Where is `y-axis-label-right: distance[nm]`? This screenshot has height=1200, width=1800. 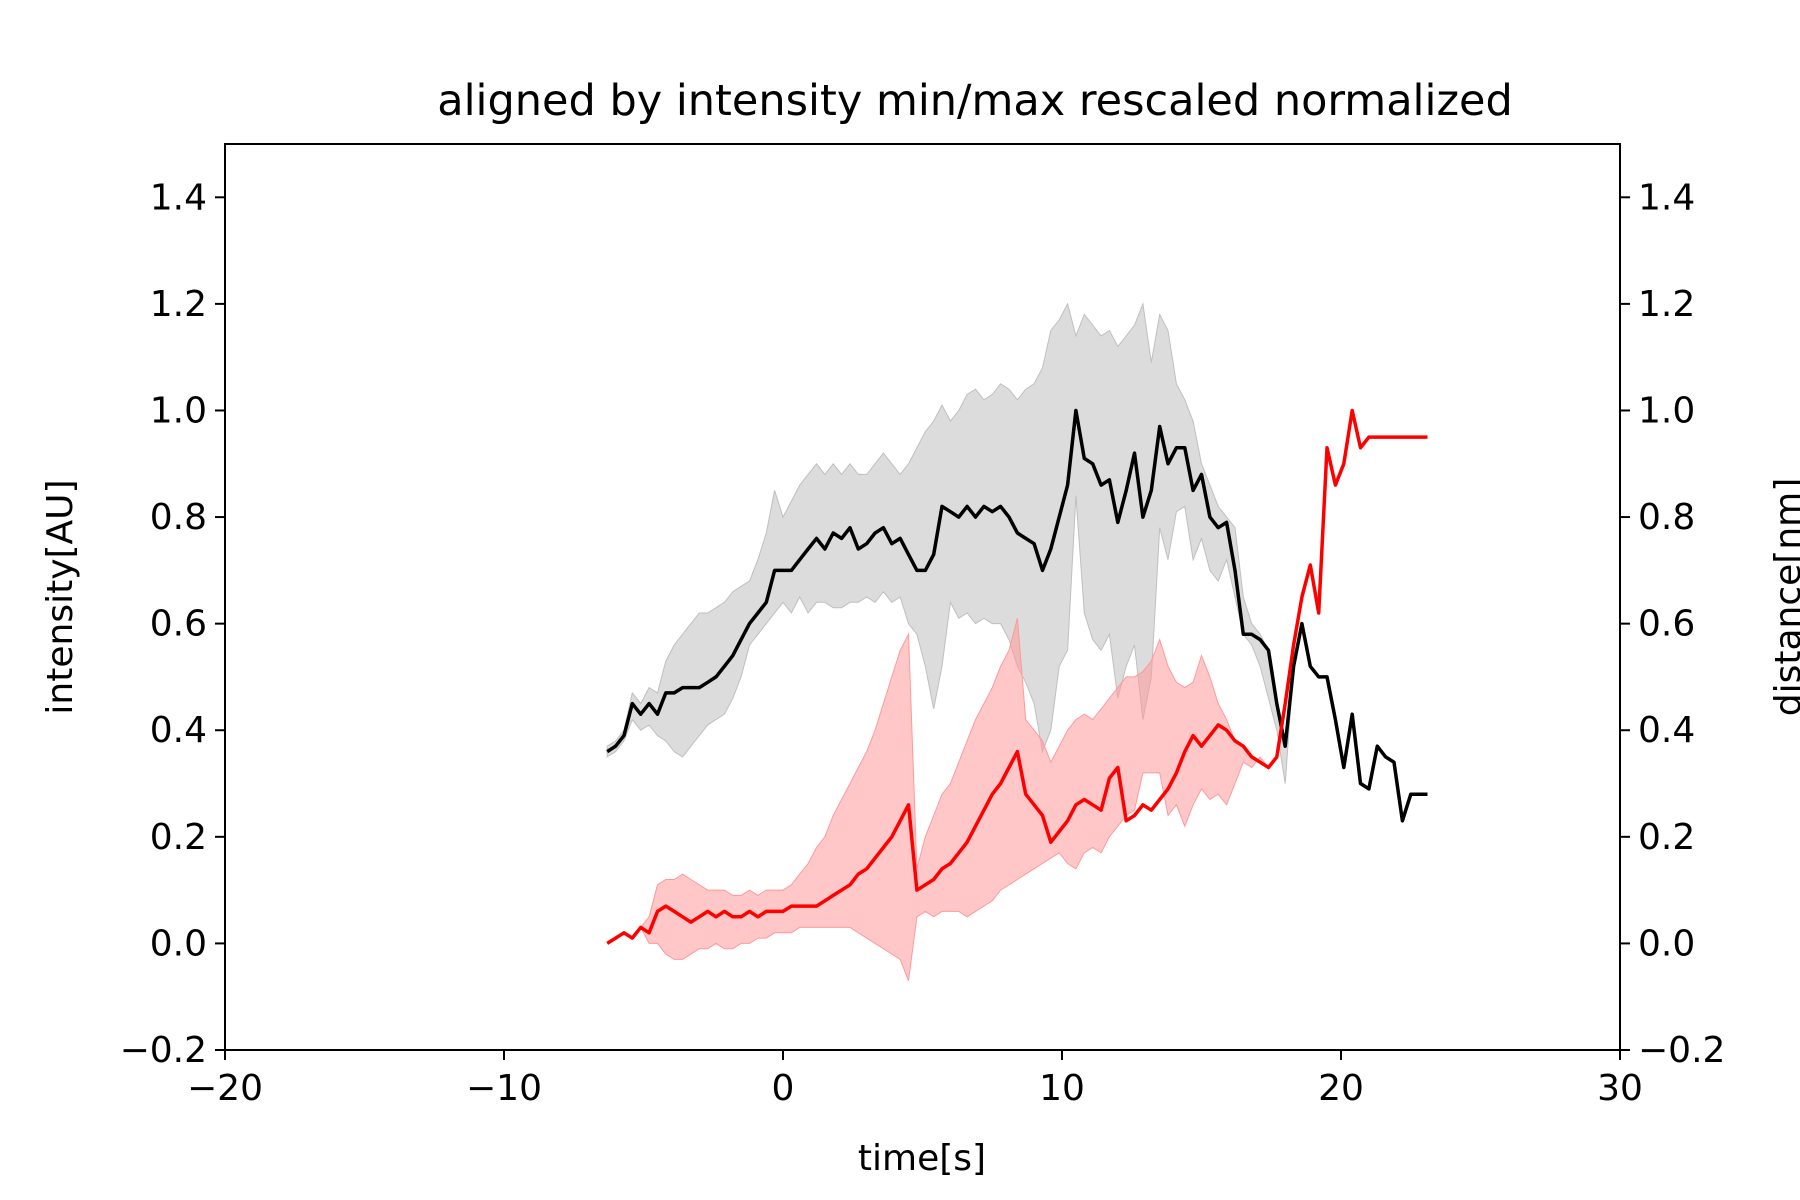 y-axis-label-right: distance[nm] is located at coordinates (1784, 597).